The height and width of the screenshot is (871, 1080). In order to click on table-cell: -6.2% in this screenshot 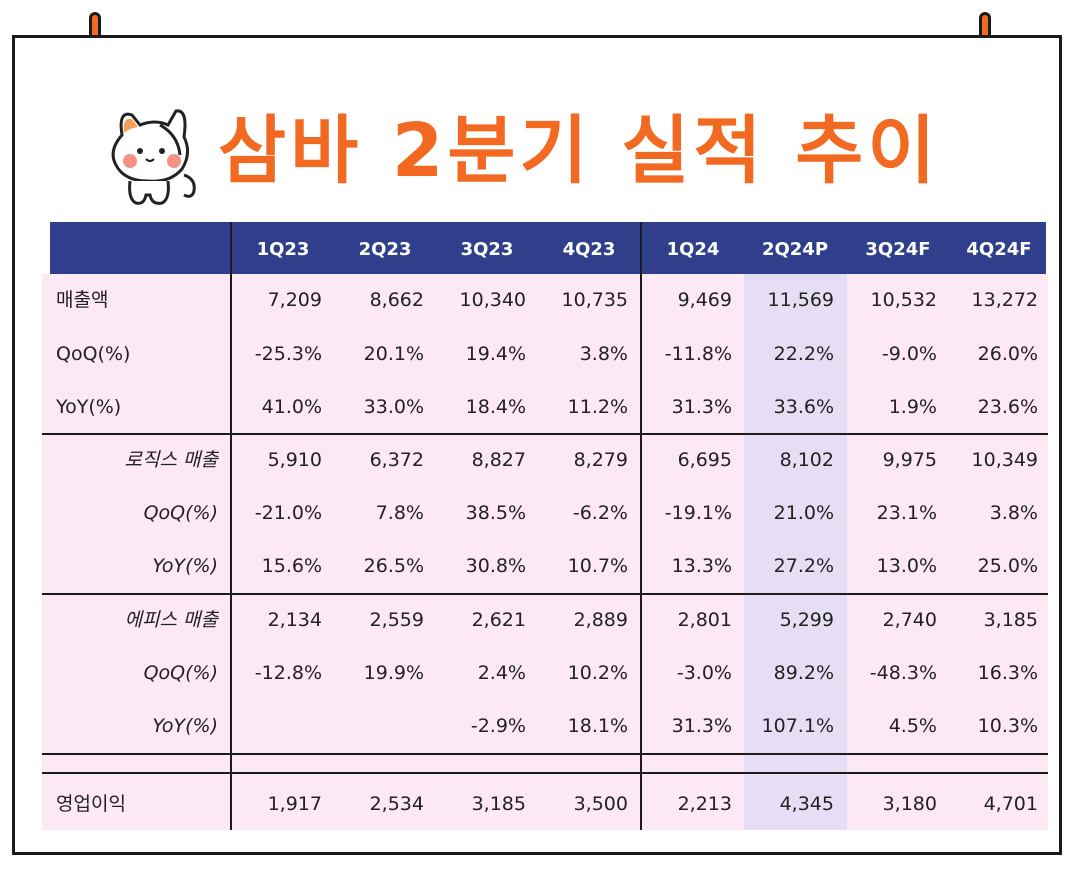, I will do `click(600, 513)`.